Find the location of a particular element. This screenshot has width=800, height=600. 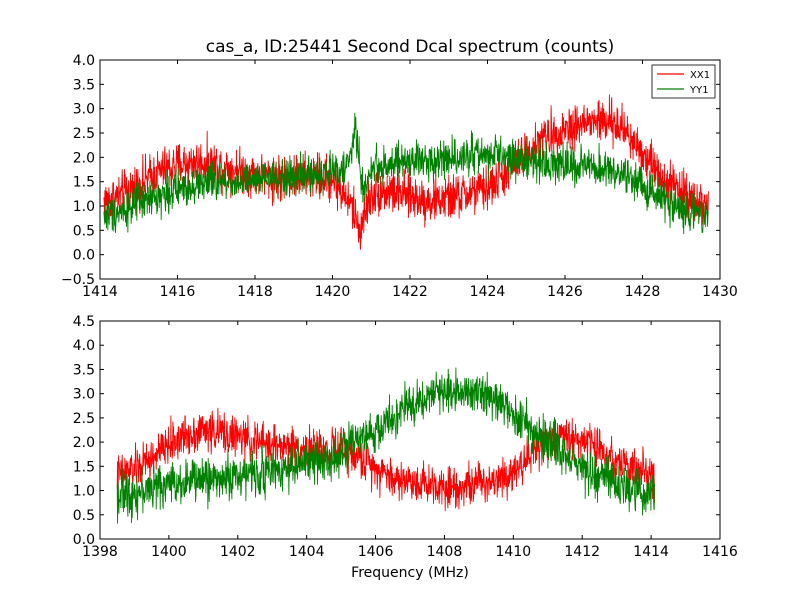

bottom-panel-x-tick-label: 1410 is located at coordinates (514, 552).